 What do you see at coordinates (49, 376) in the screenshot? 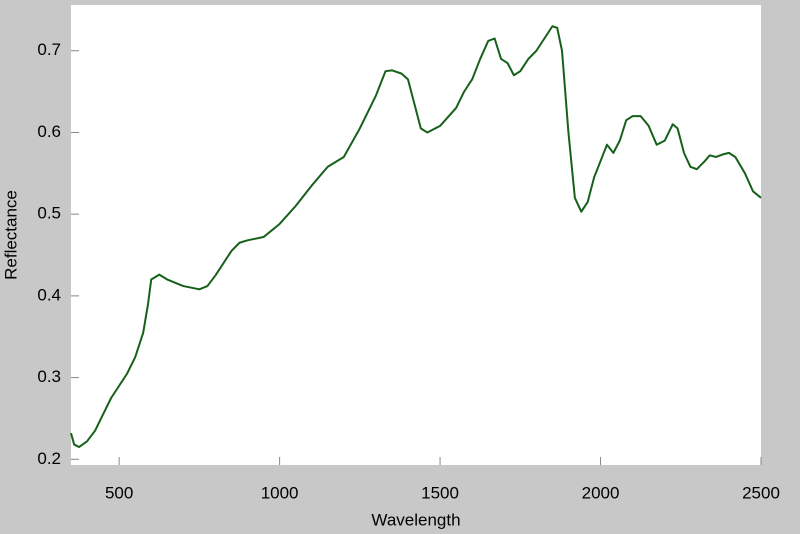
I see `y-tick-label: 0.3` at bounding box center [49, 376].